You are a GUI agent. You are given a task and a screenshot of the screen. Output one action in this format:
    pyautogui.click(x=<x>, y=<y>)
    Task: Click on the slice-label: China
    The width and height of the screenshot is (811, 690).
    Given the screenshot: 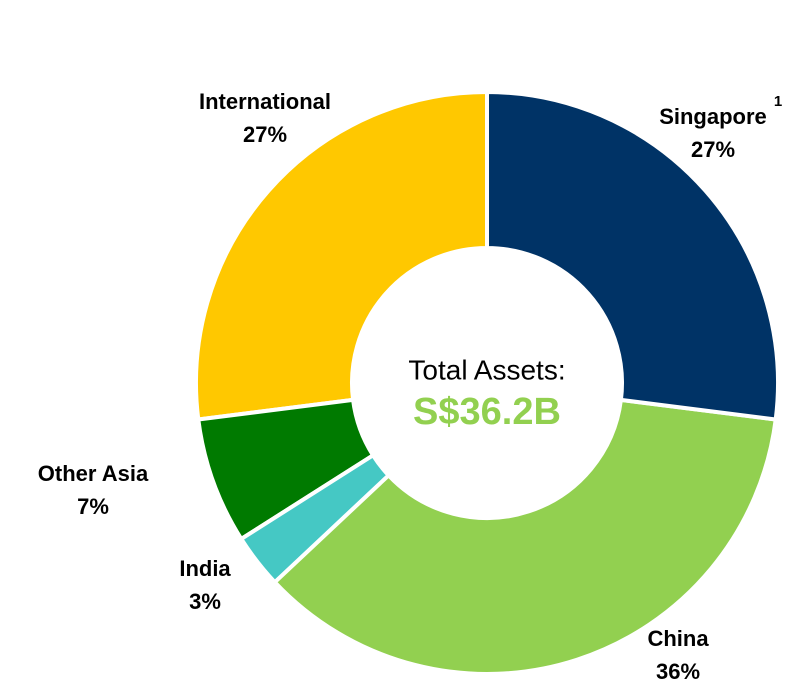 What is the action you would take?
    pyautogui.click(x=678, y=638)
    